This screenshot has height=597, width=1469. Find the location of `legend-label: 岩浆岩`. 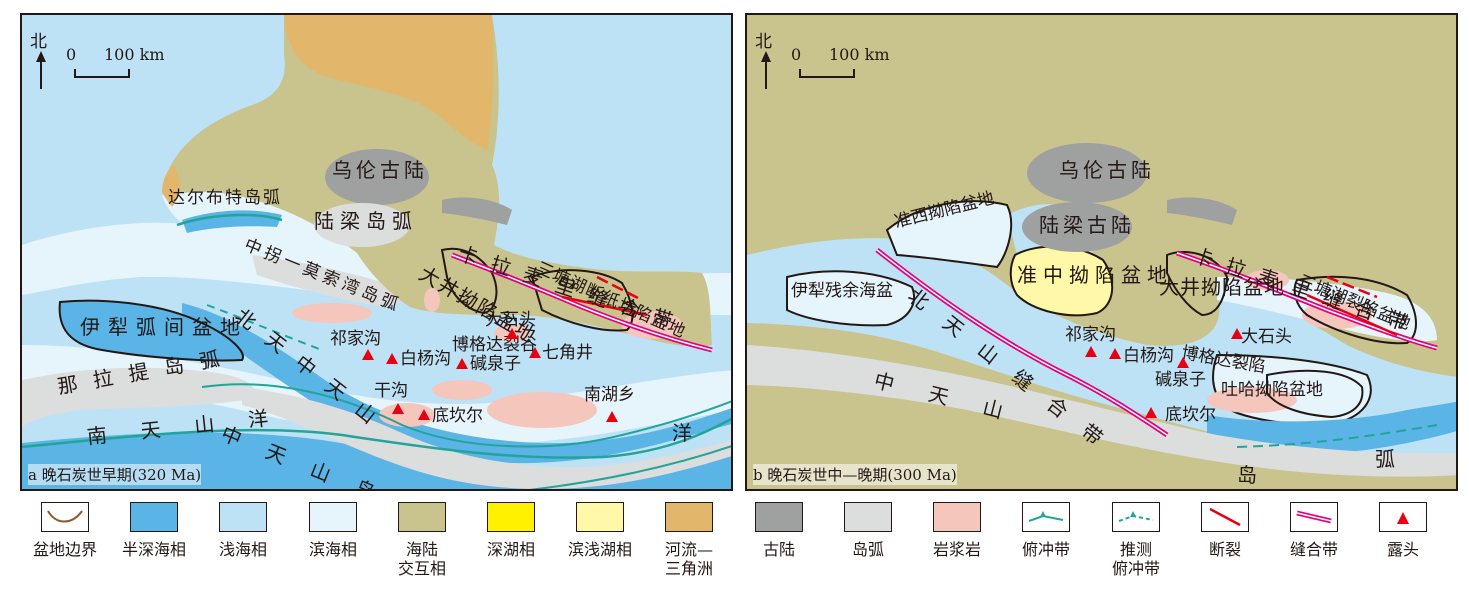

legend-label: 岩浆岩 is located at coordinates (956, 549).